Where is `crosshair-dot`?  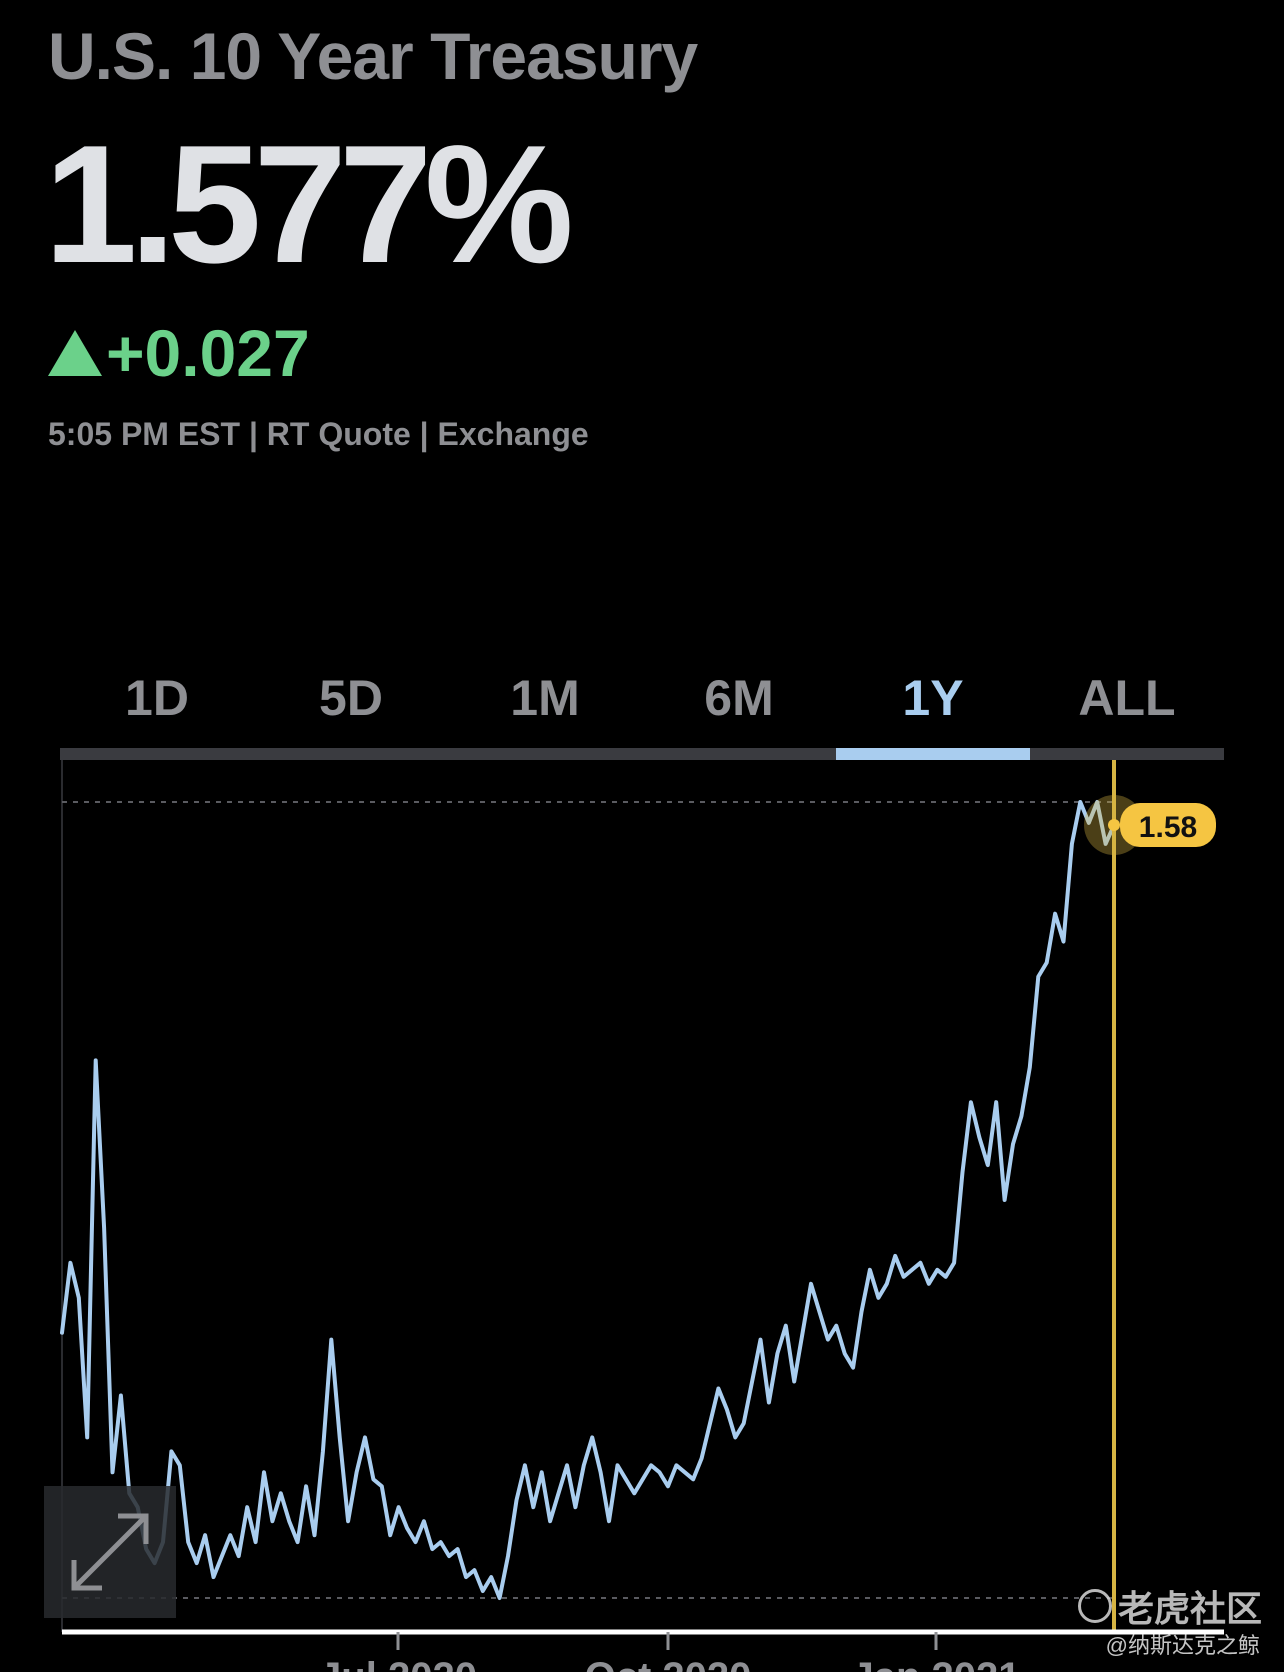
crosshair-dot is located at coordinates (1114, 825).